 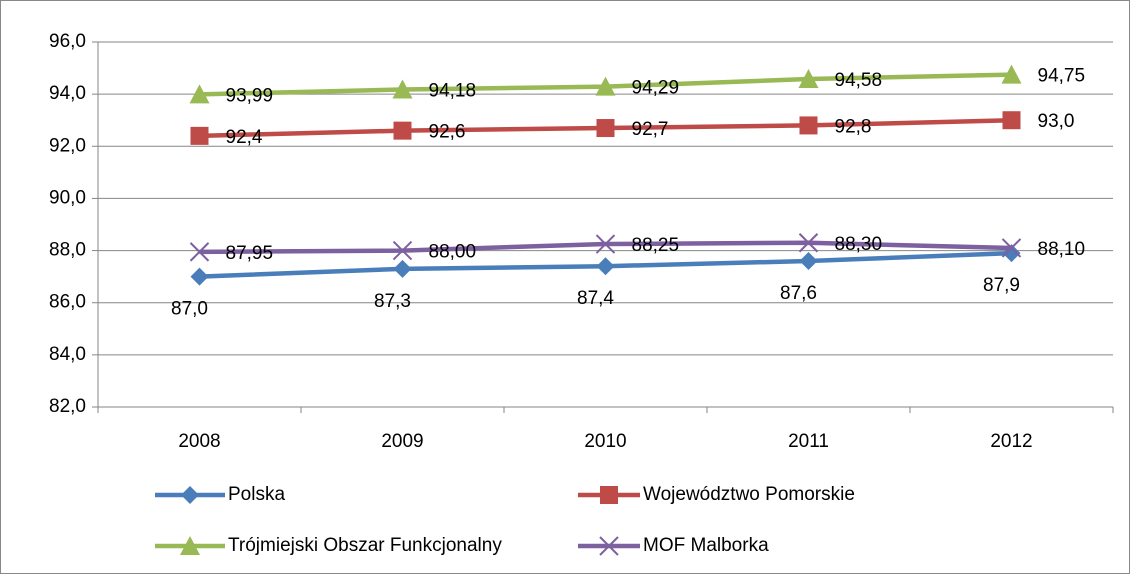 What do you see at coordinates (392, 301) in the screenshot?
I see `data-label: 87,3` at bounding box center [392, 301].